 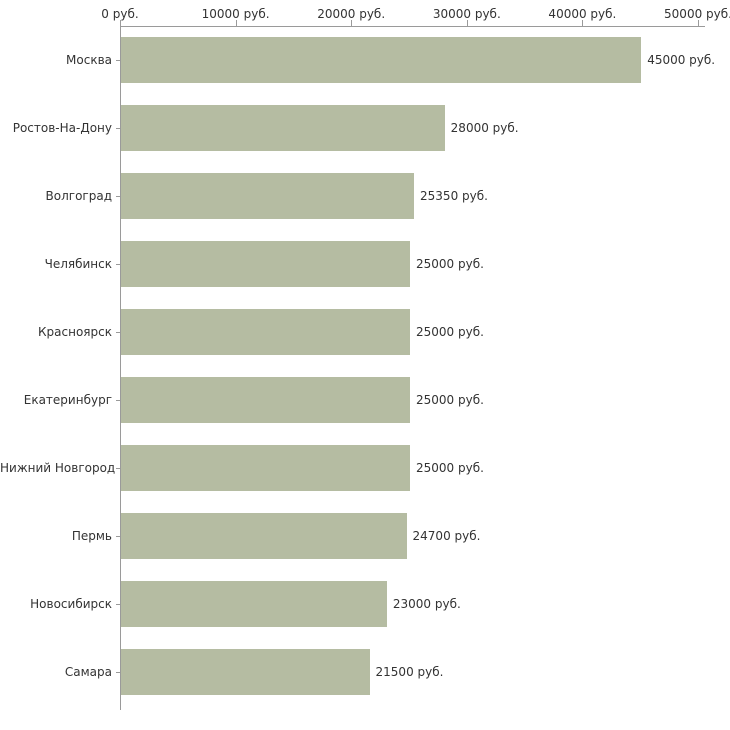 I want to click on value-label: 45000 руб., so click(x=681, y=60).